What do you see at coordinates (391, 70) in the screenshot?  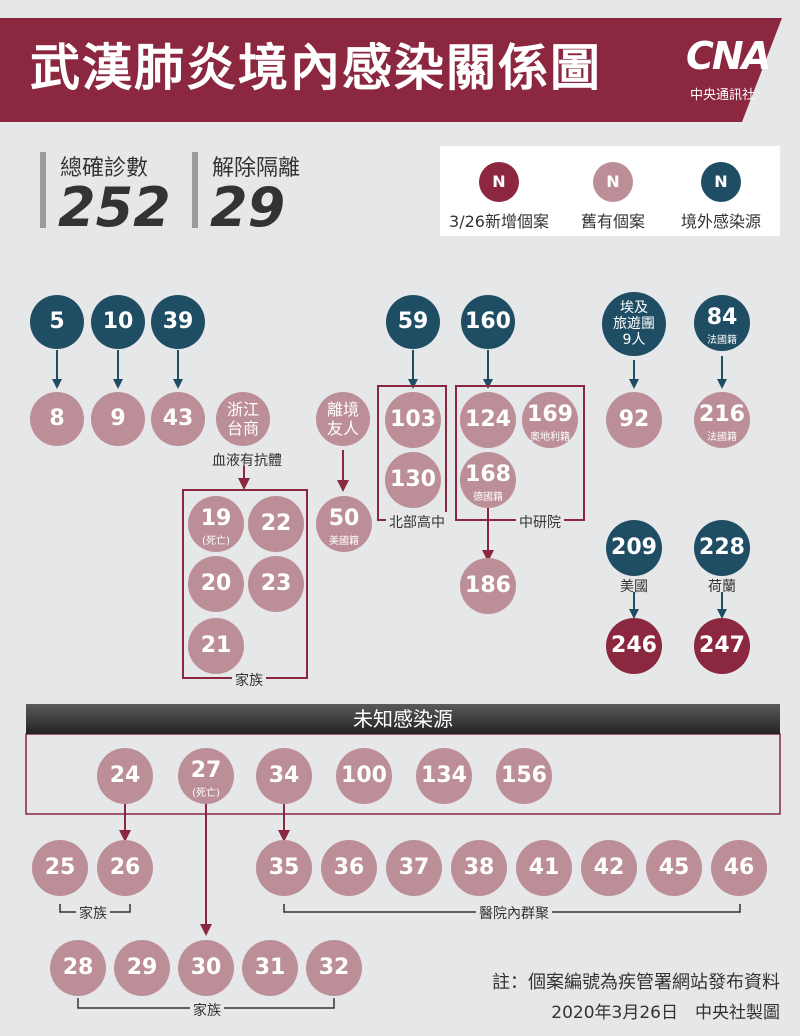 I see `title-band` at bounding box center [391, 70].